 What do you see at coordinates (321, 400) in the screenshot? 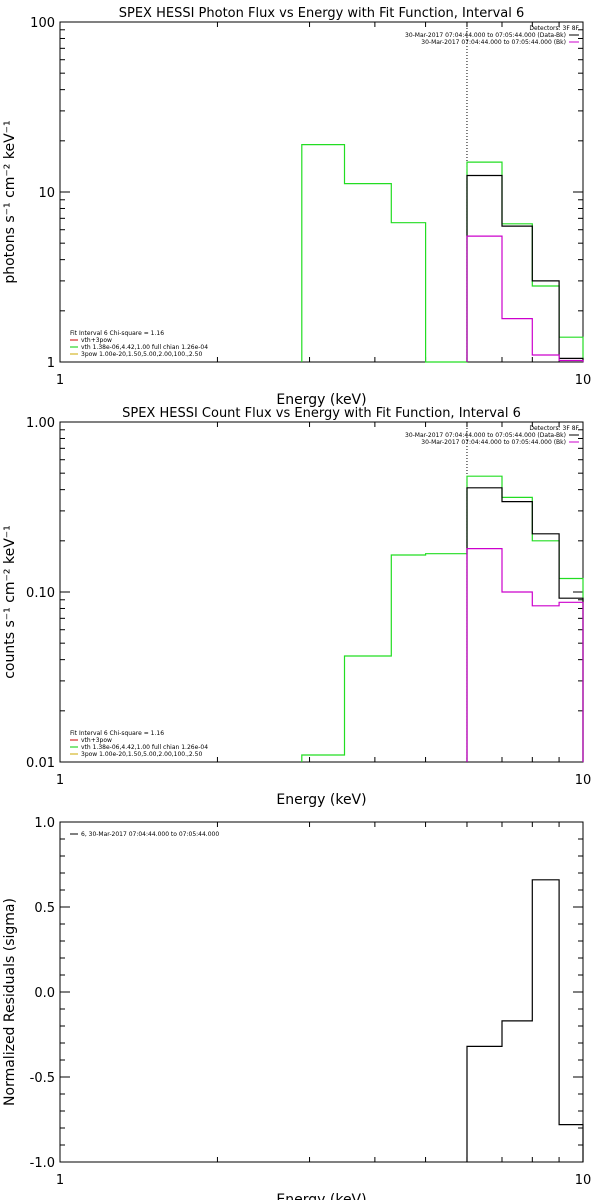
I see `panel-1-xlabel: Energy (keV)` at bounding box center [321, 400].